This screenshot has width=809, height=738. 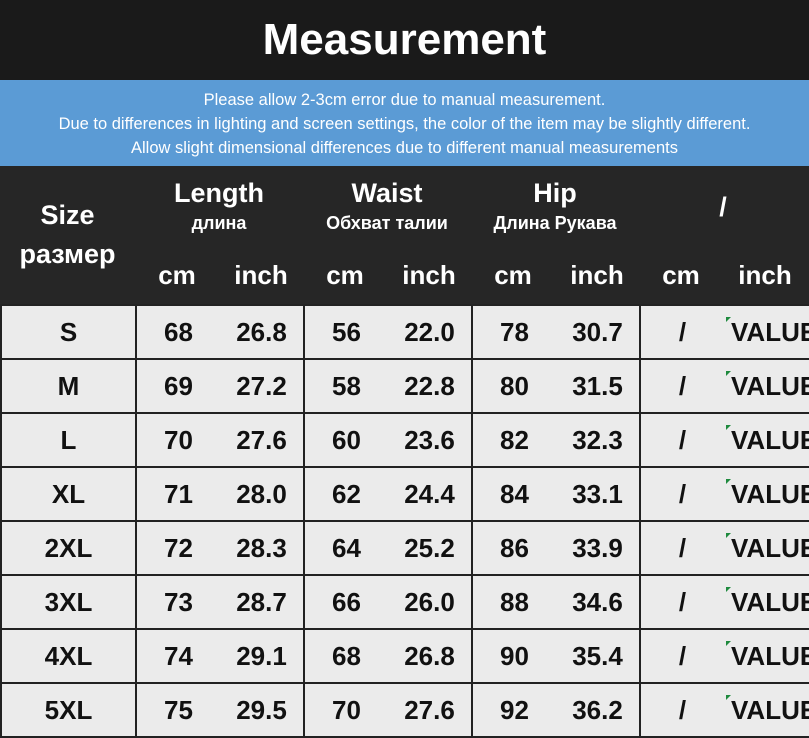 I want to click on cell-hip-inch: 33.1, so click(x=598, y=494).